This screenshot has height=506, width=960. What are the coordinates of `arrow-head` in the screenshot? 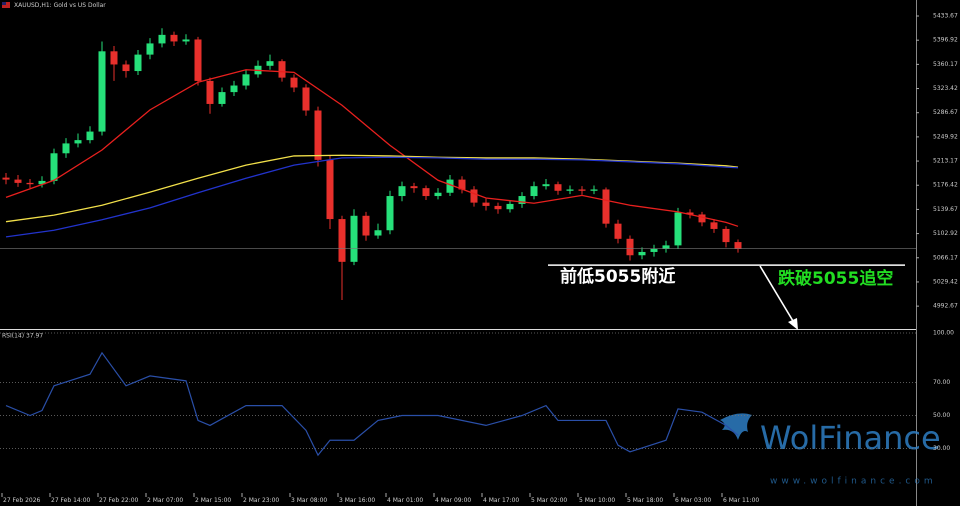 It's located at (793, 324).